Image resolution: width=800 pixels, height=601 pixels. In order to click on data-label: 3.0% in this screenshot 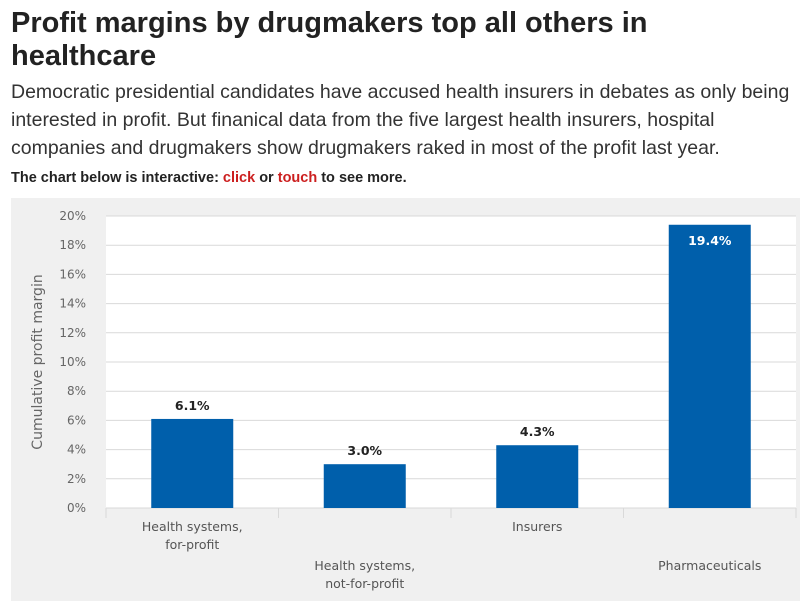, I will do `click(364, 450)`.